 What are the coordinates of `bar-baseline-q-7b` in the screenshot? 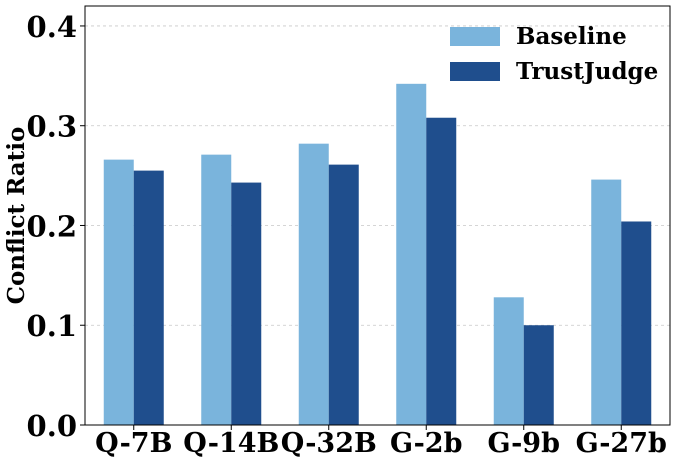 It's located at (118, 292).